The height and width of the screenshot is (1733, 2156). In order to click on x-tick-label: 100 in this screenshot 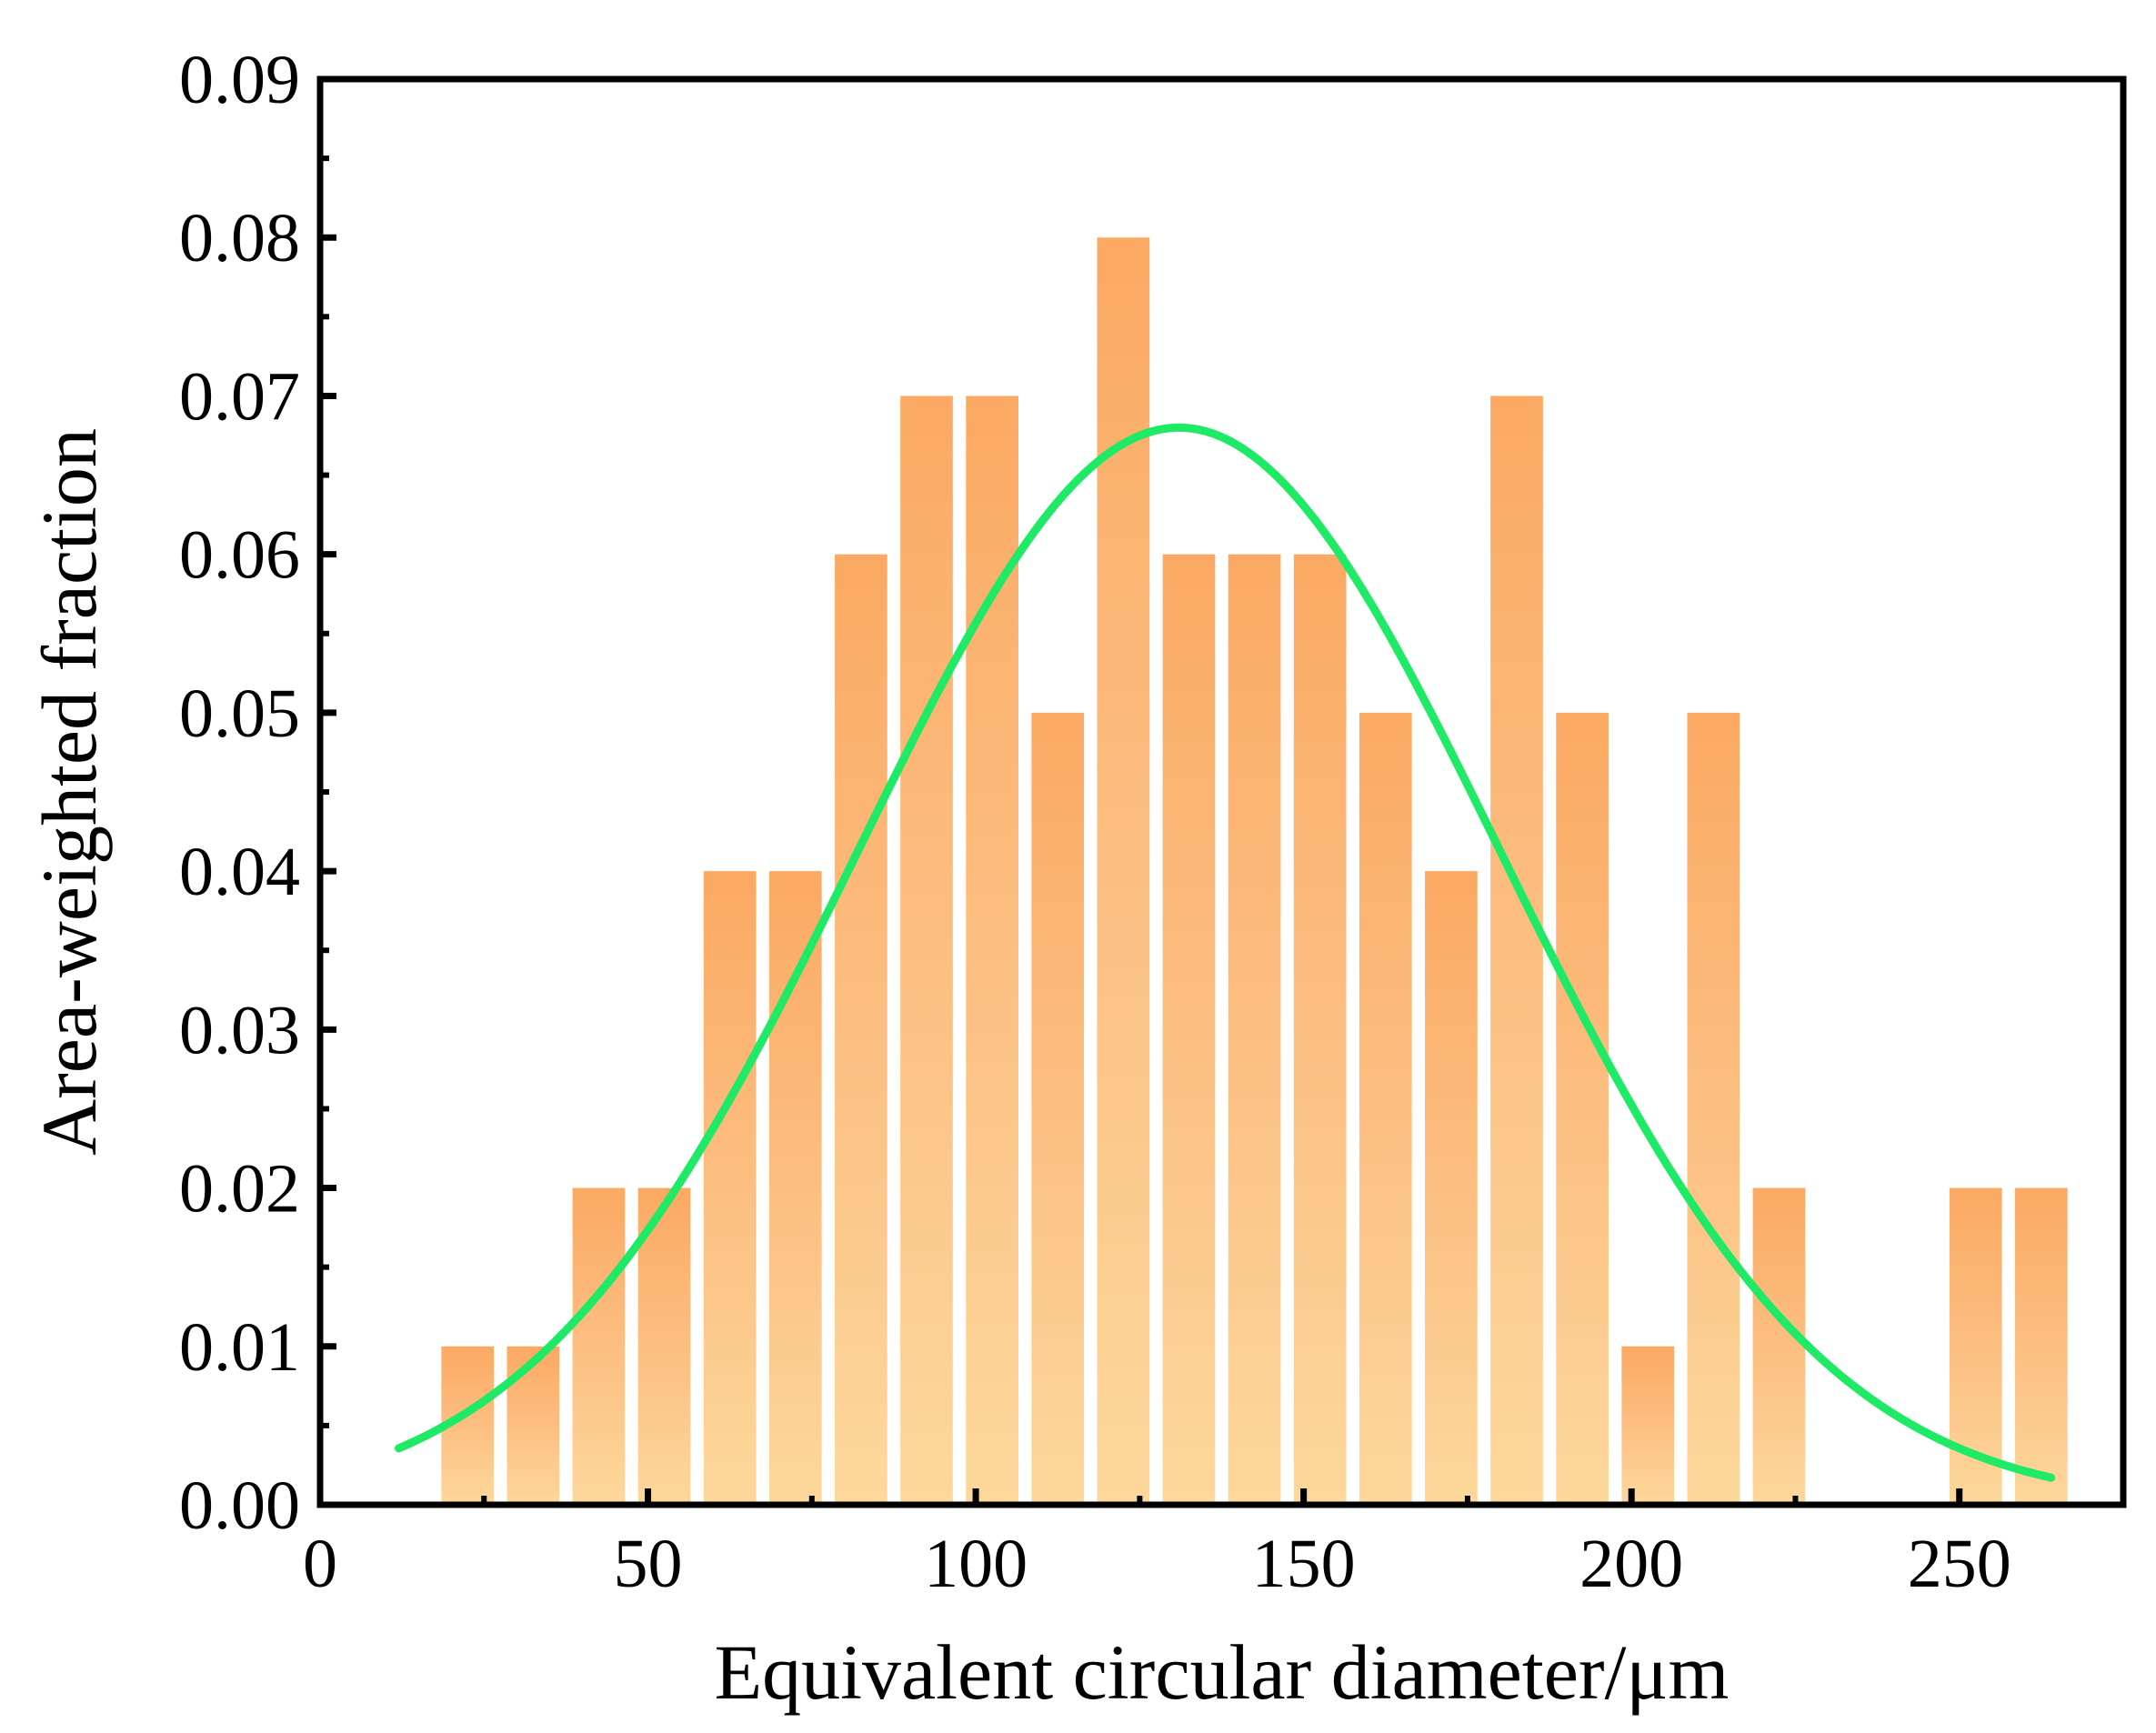, I will do `click(976, 1564)`.